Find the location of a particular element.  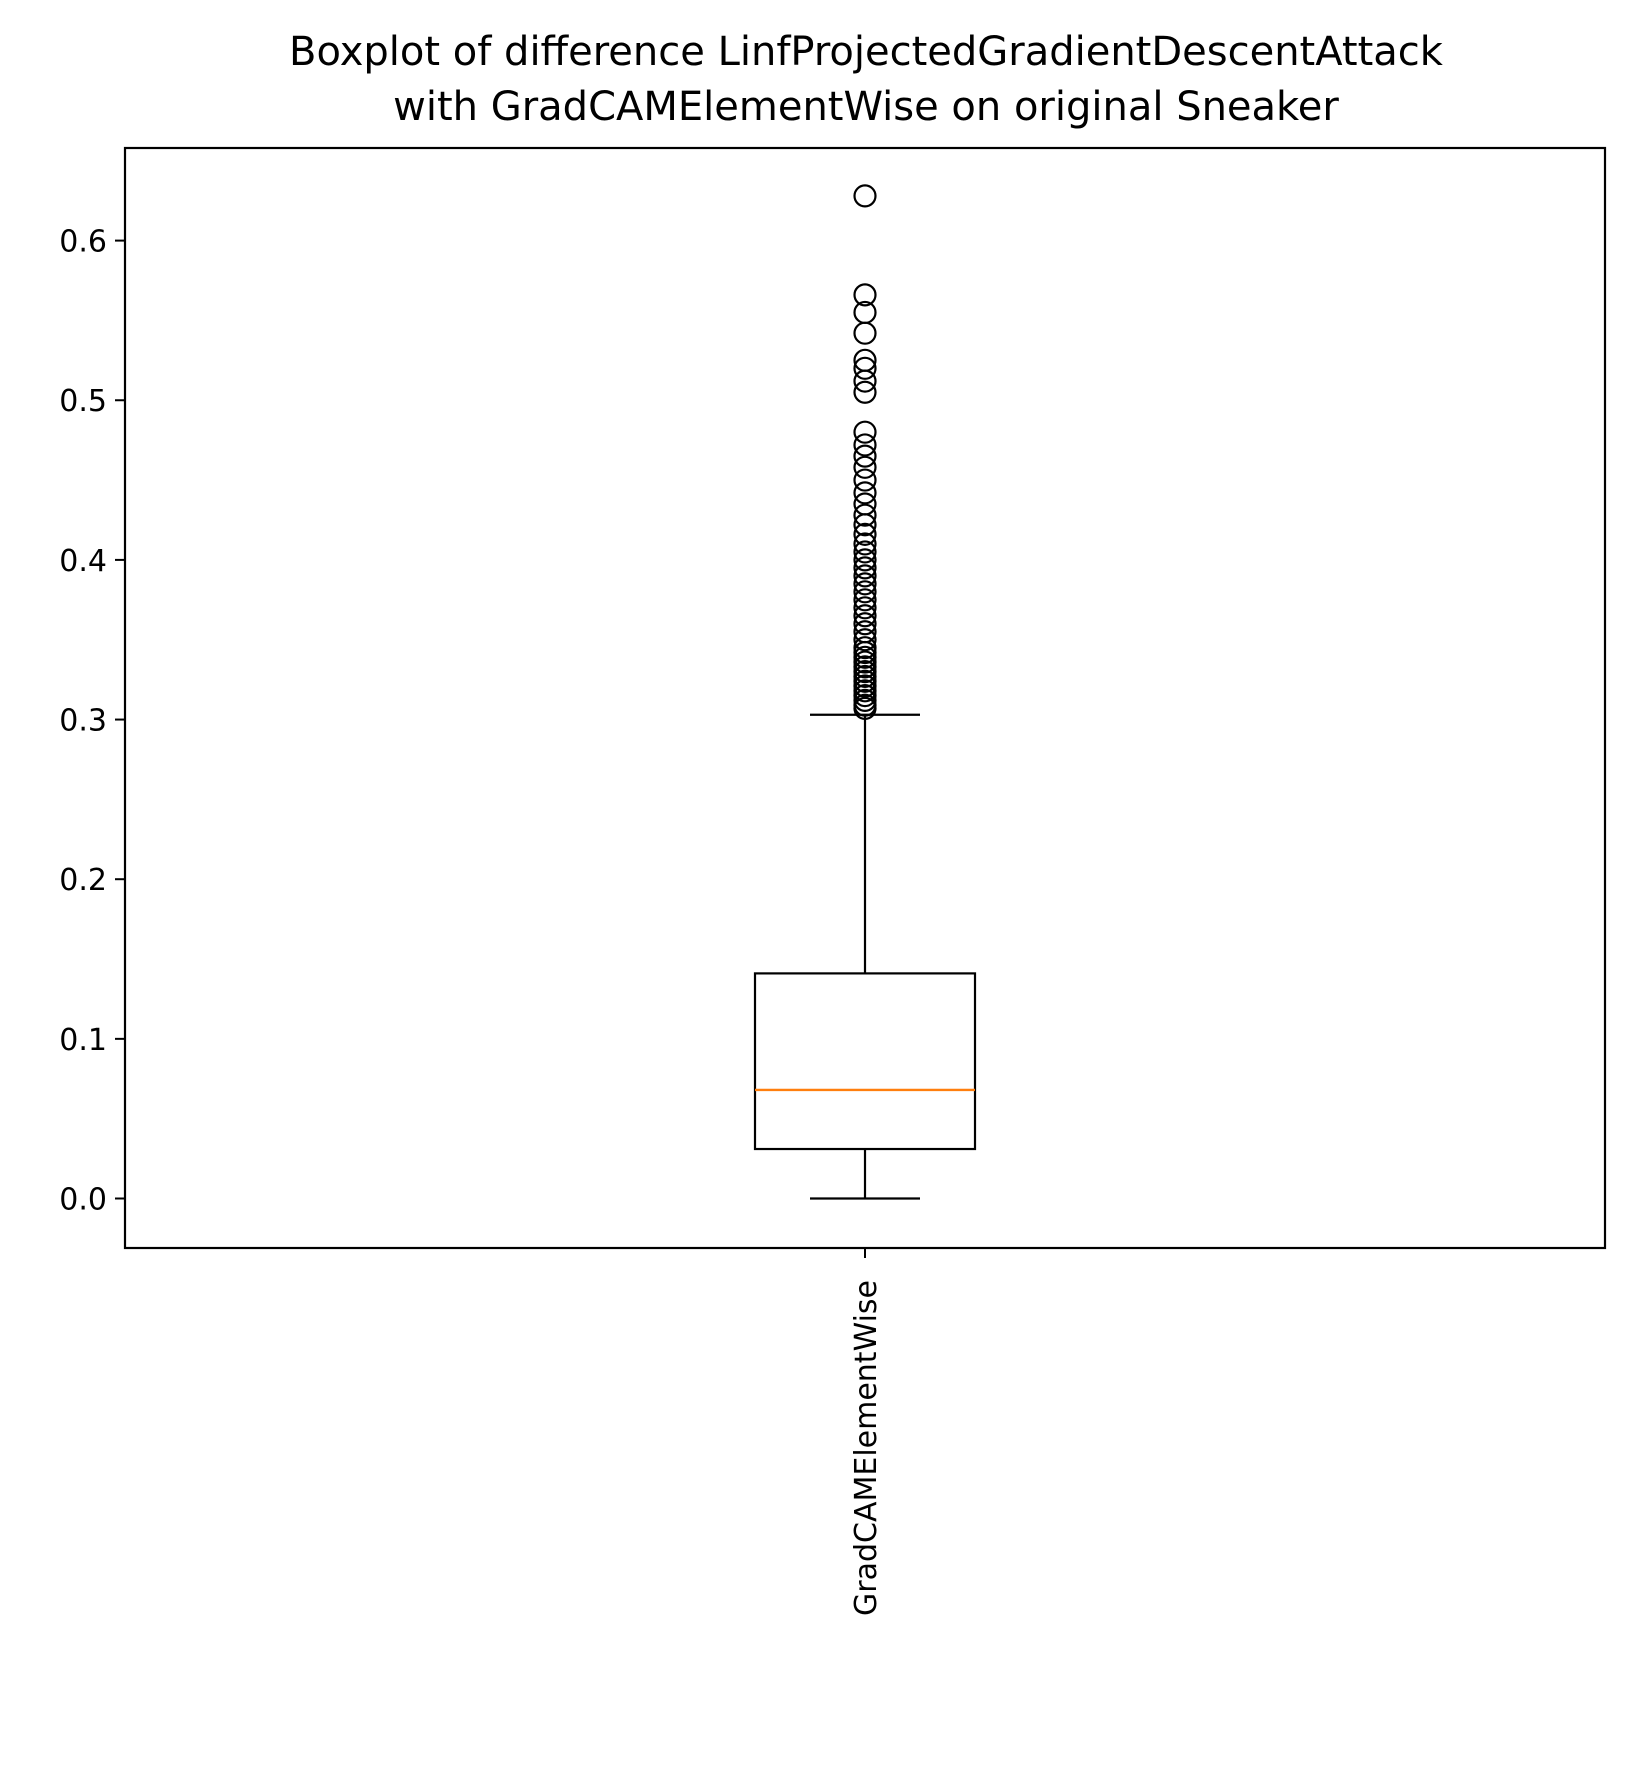

x-tick-label: GradCAMElementWise is located at coordinates (866, 1448).